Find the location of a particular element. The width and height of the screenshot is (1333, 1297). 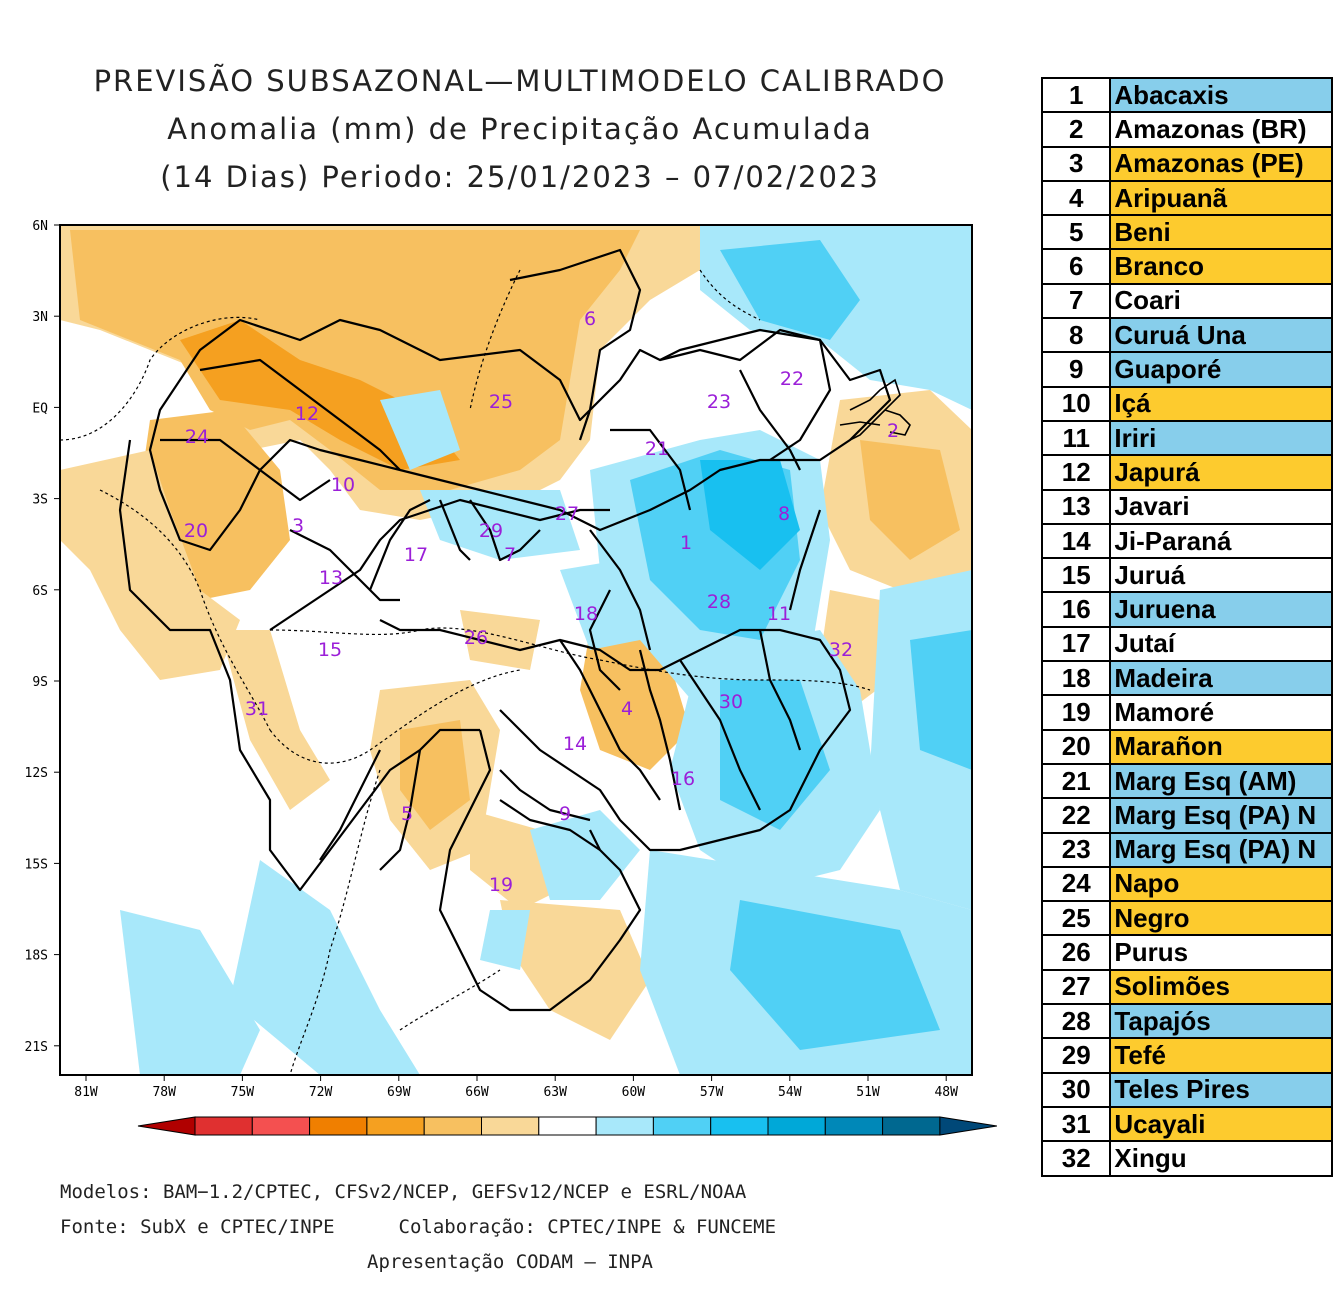

legend-number: 29 is located at coordinates (1076, 1055).